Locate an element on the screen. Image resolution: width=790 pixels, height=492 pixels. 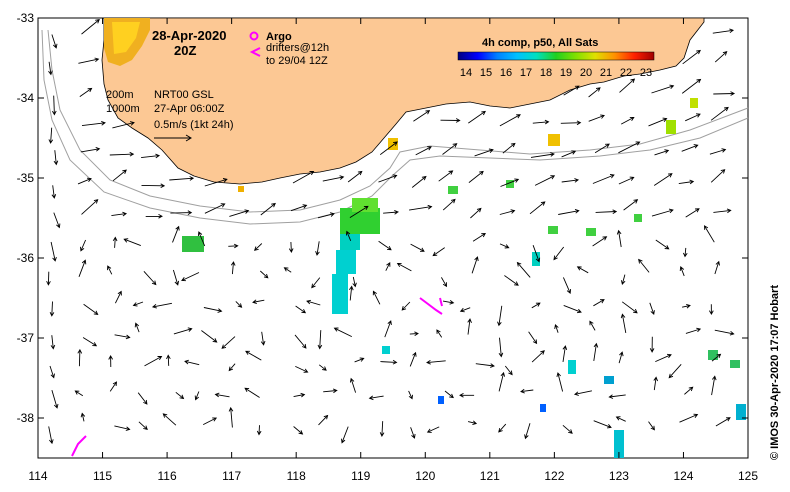
drifter-icon is located at coordinates (255, 52).